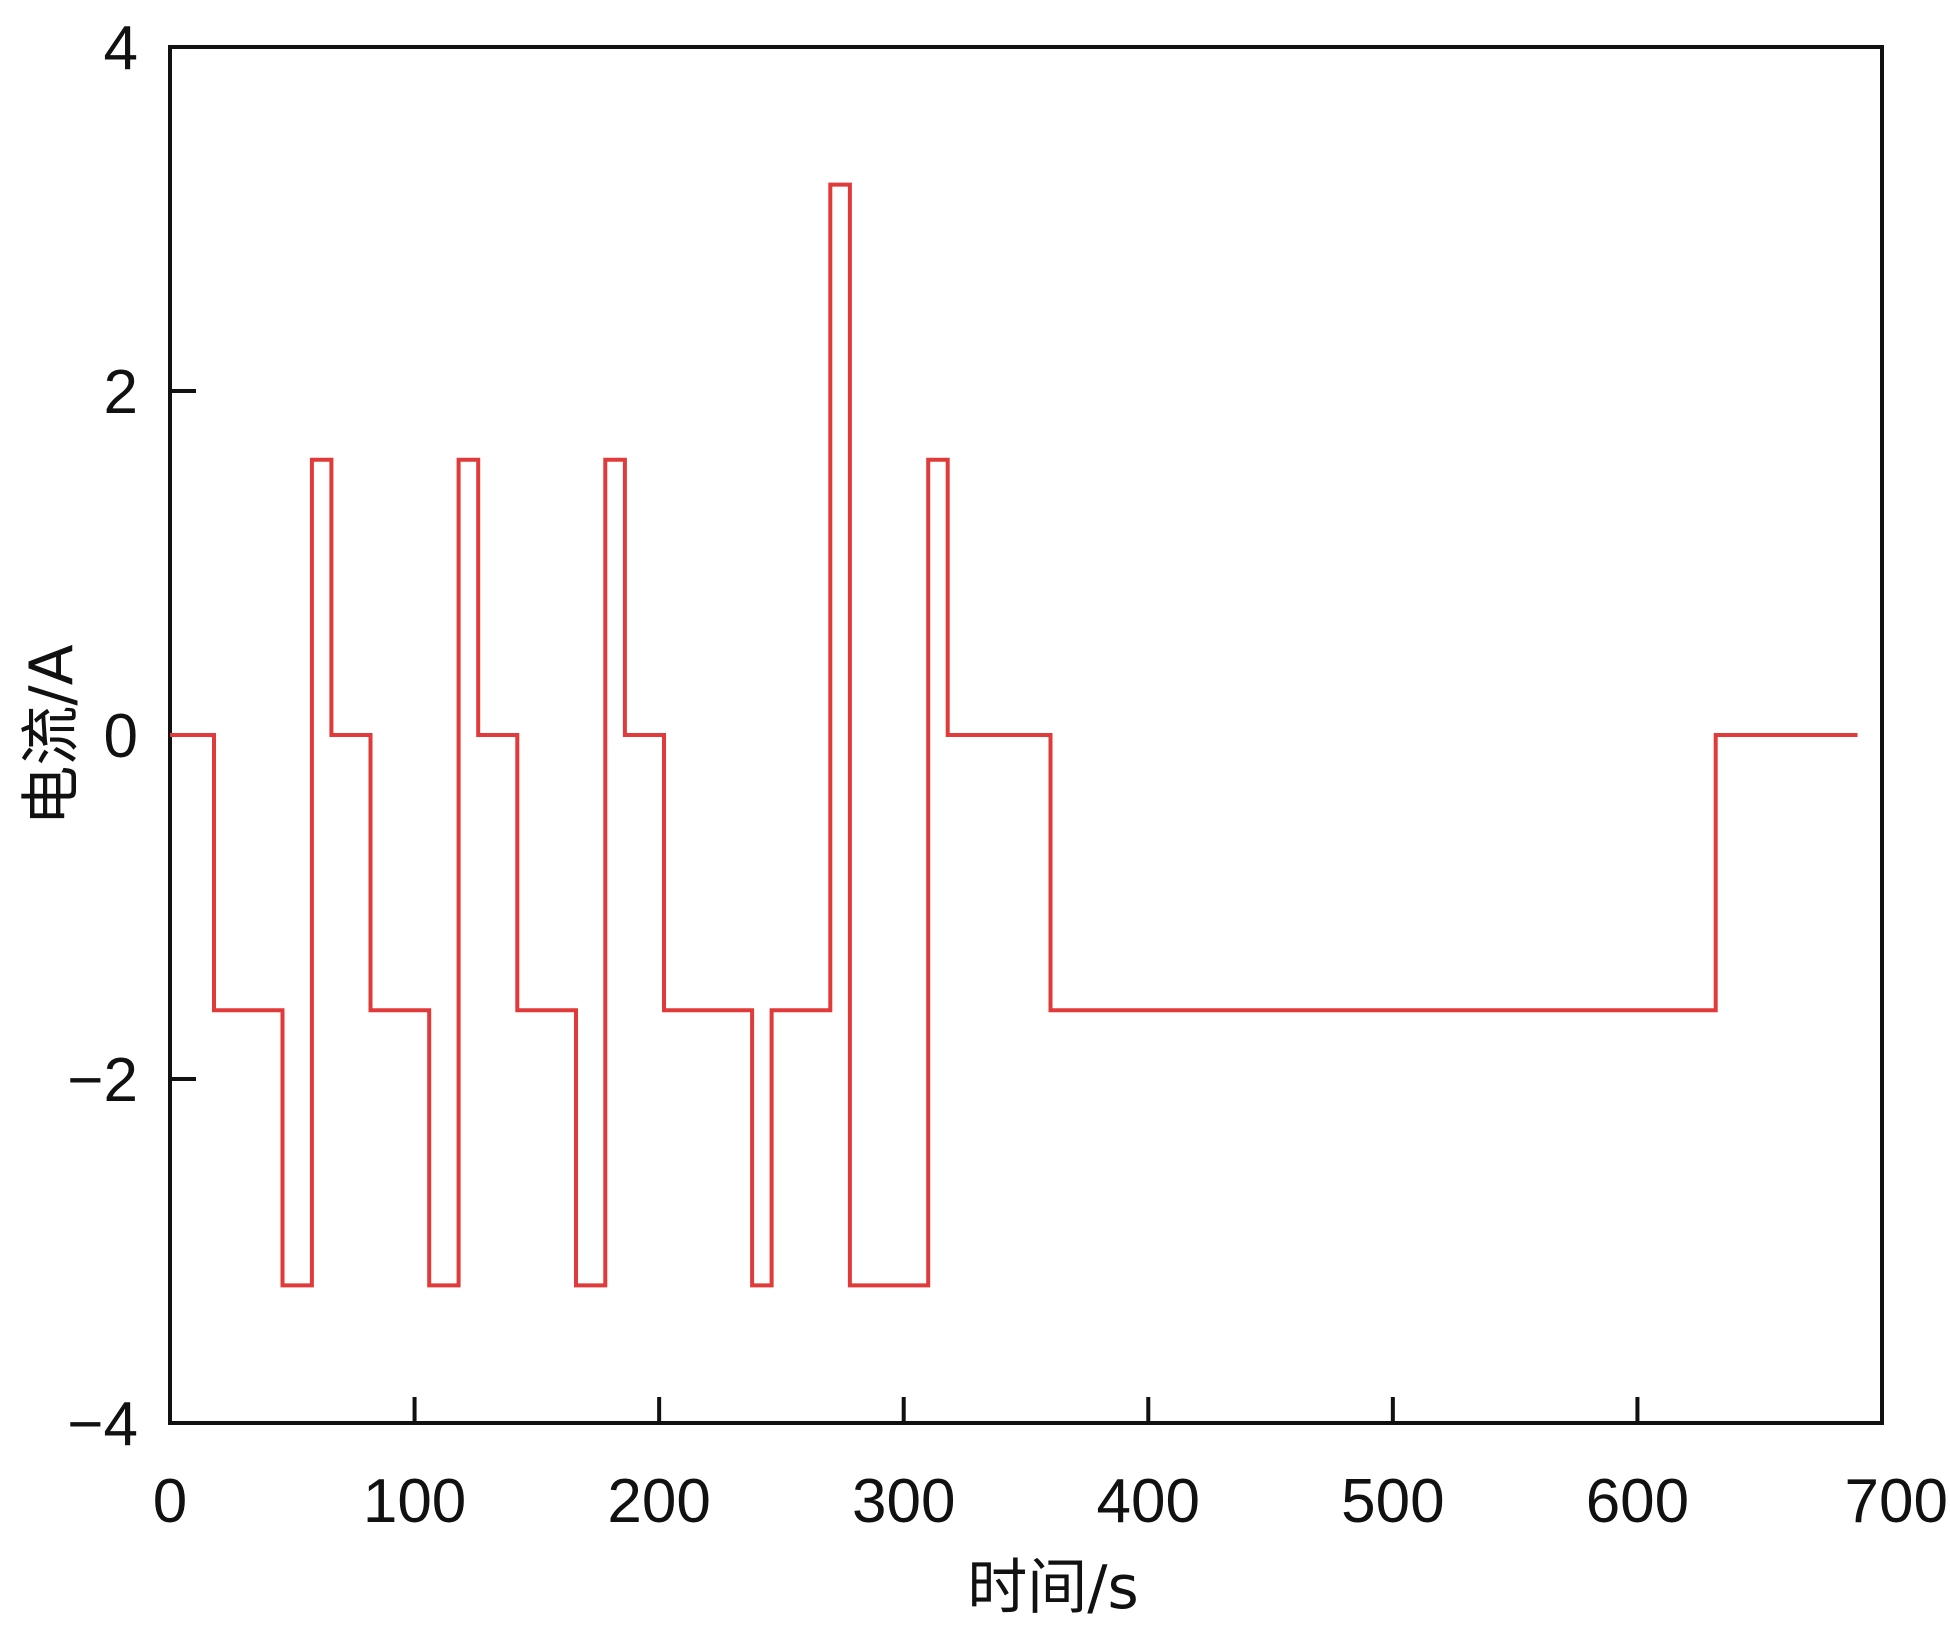 The width and height of the screenshot is (1950, 1626). What do you see at coordinates (903, 1501) in the screenshot?
I see `x-tick-label: 300` at bounding box center [903, 1501].